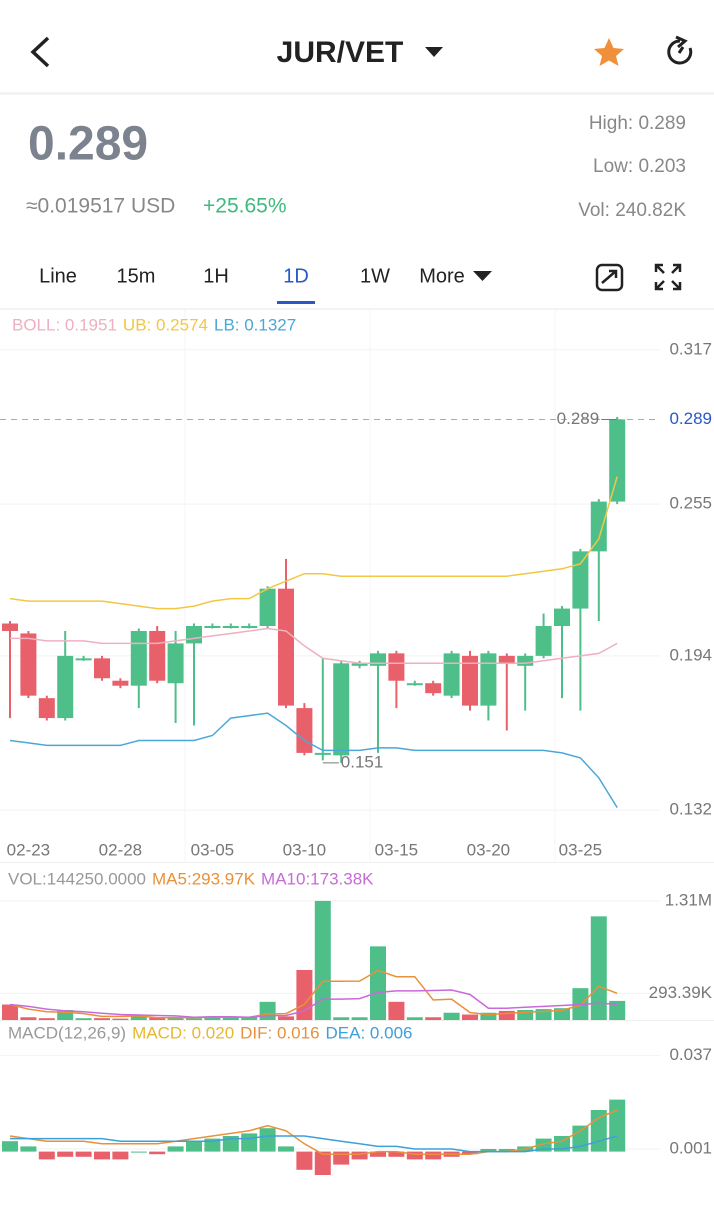 The width and height of the screenshot is (714, 1205). What do you see at coordinates (136, 276) in the screenshot?
I see `interval-tab: 15m` at bounding box center [136, 276].